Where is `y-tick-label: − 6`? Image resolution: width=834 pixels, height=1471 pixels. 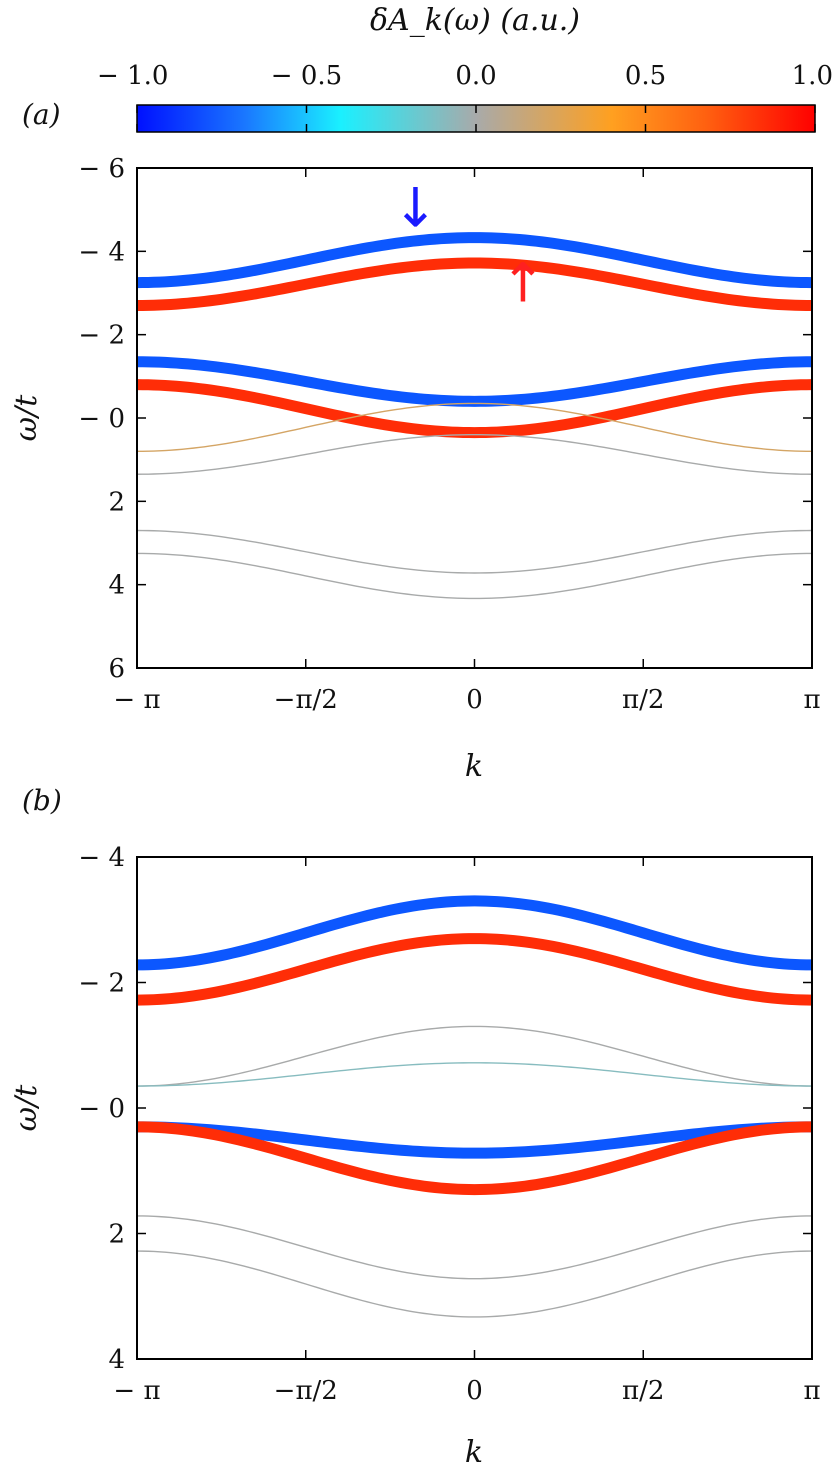
y-tick-label: − 6 is located at coordinates (101, 169).